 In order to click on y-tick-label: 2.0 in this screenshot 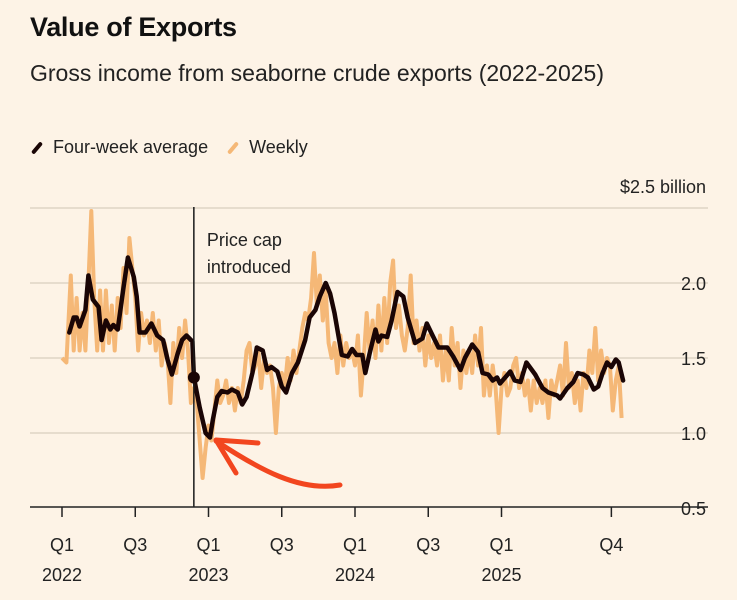, I will do `click(693, 284)`.